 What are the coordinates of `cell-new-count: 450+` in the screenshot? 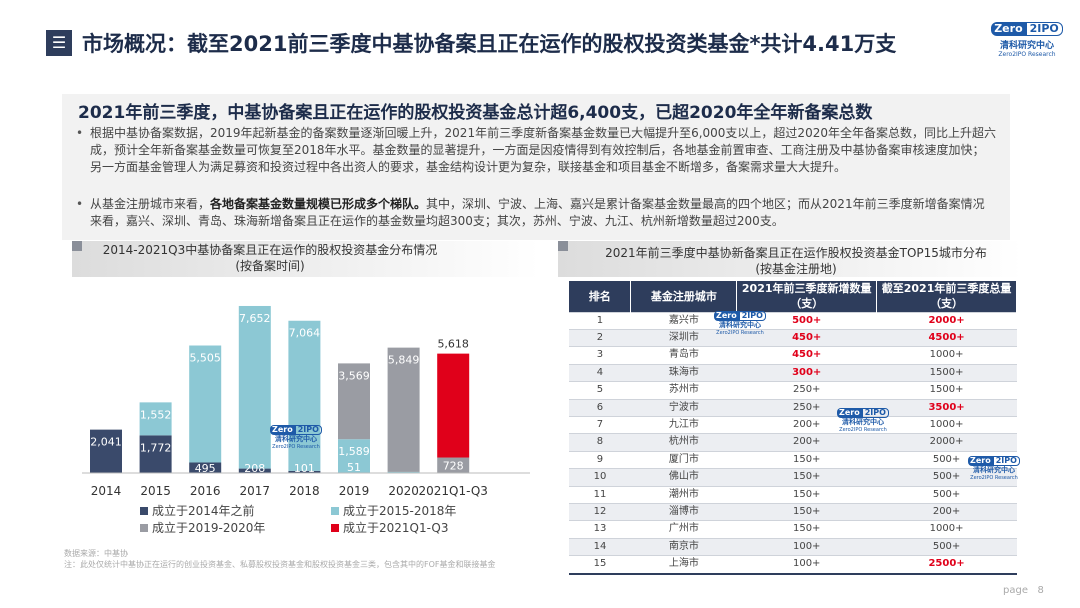 It's located at (806, 337).